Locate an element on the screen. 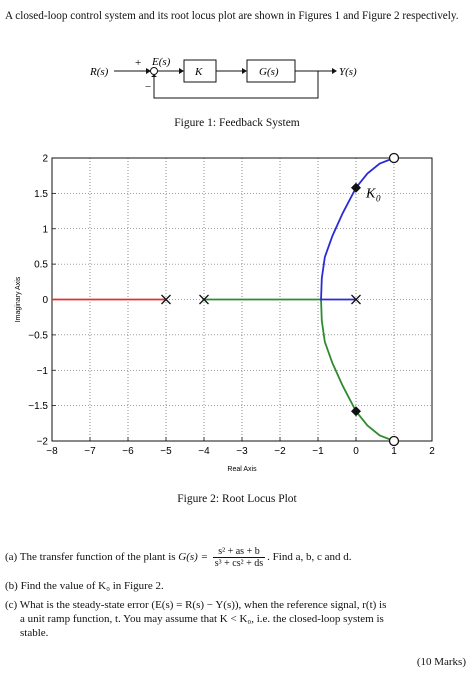 Image resolution: width=474 pixels, height=674 pixels. block-diagram: R(s) + − E(s) K G(s) Y(s) is located at coordinates (223, 77).